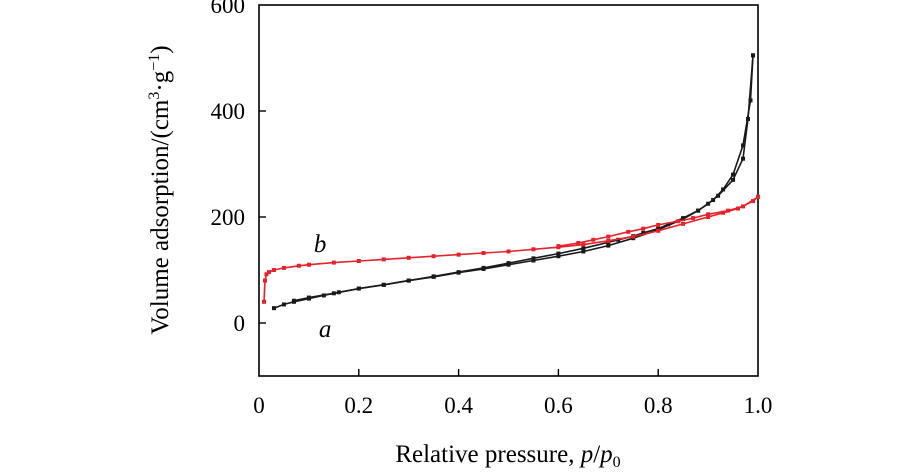 This screenshot has height=472, width=900. I want to click on curve-label-a: a, so click(325, 329).